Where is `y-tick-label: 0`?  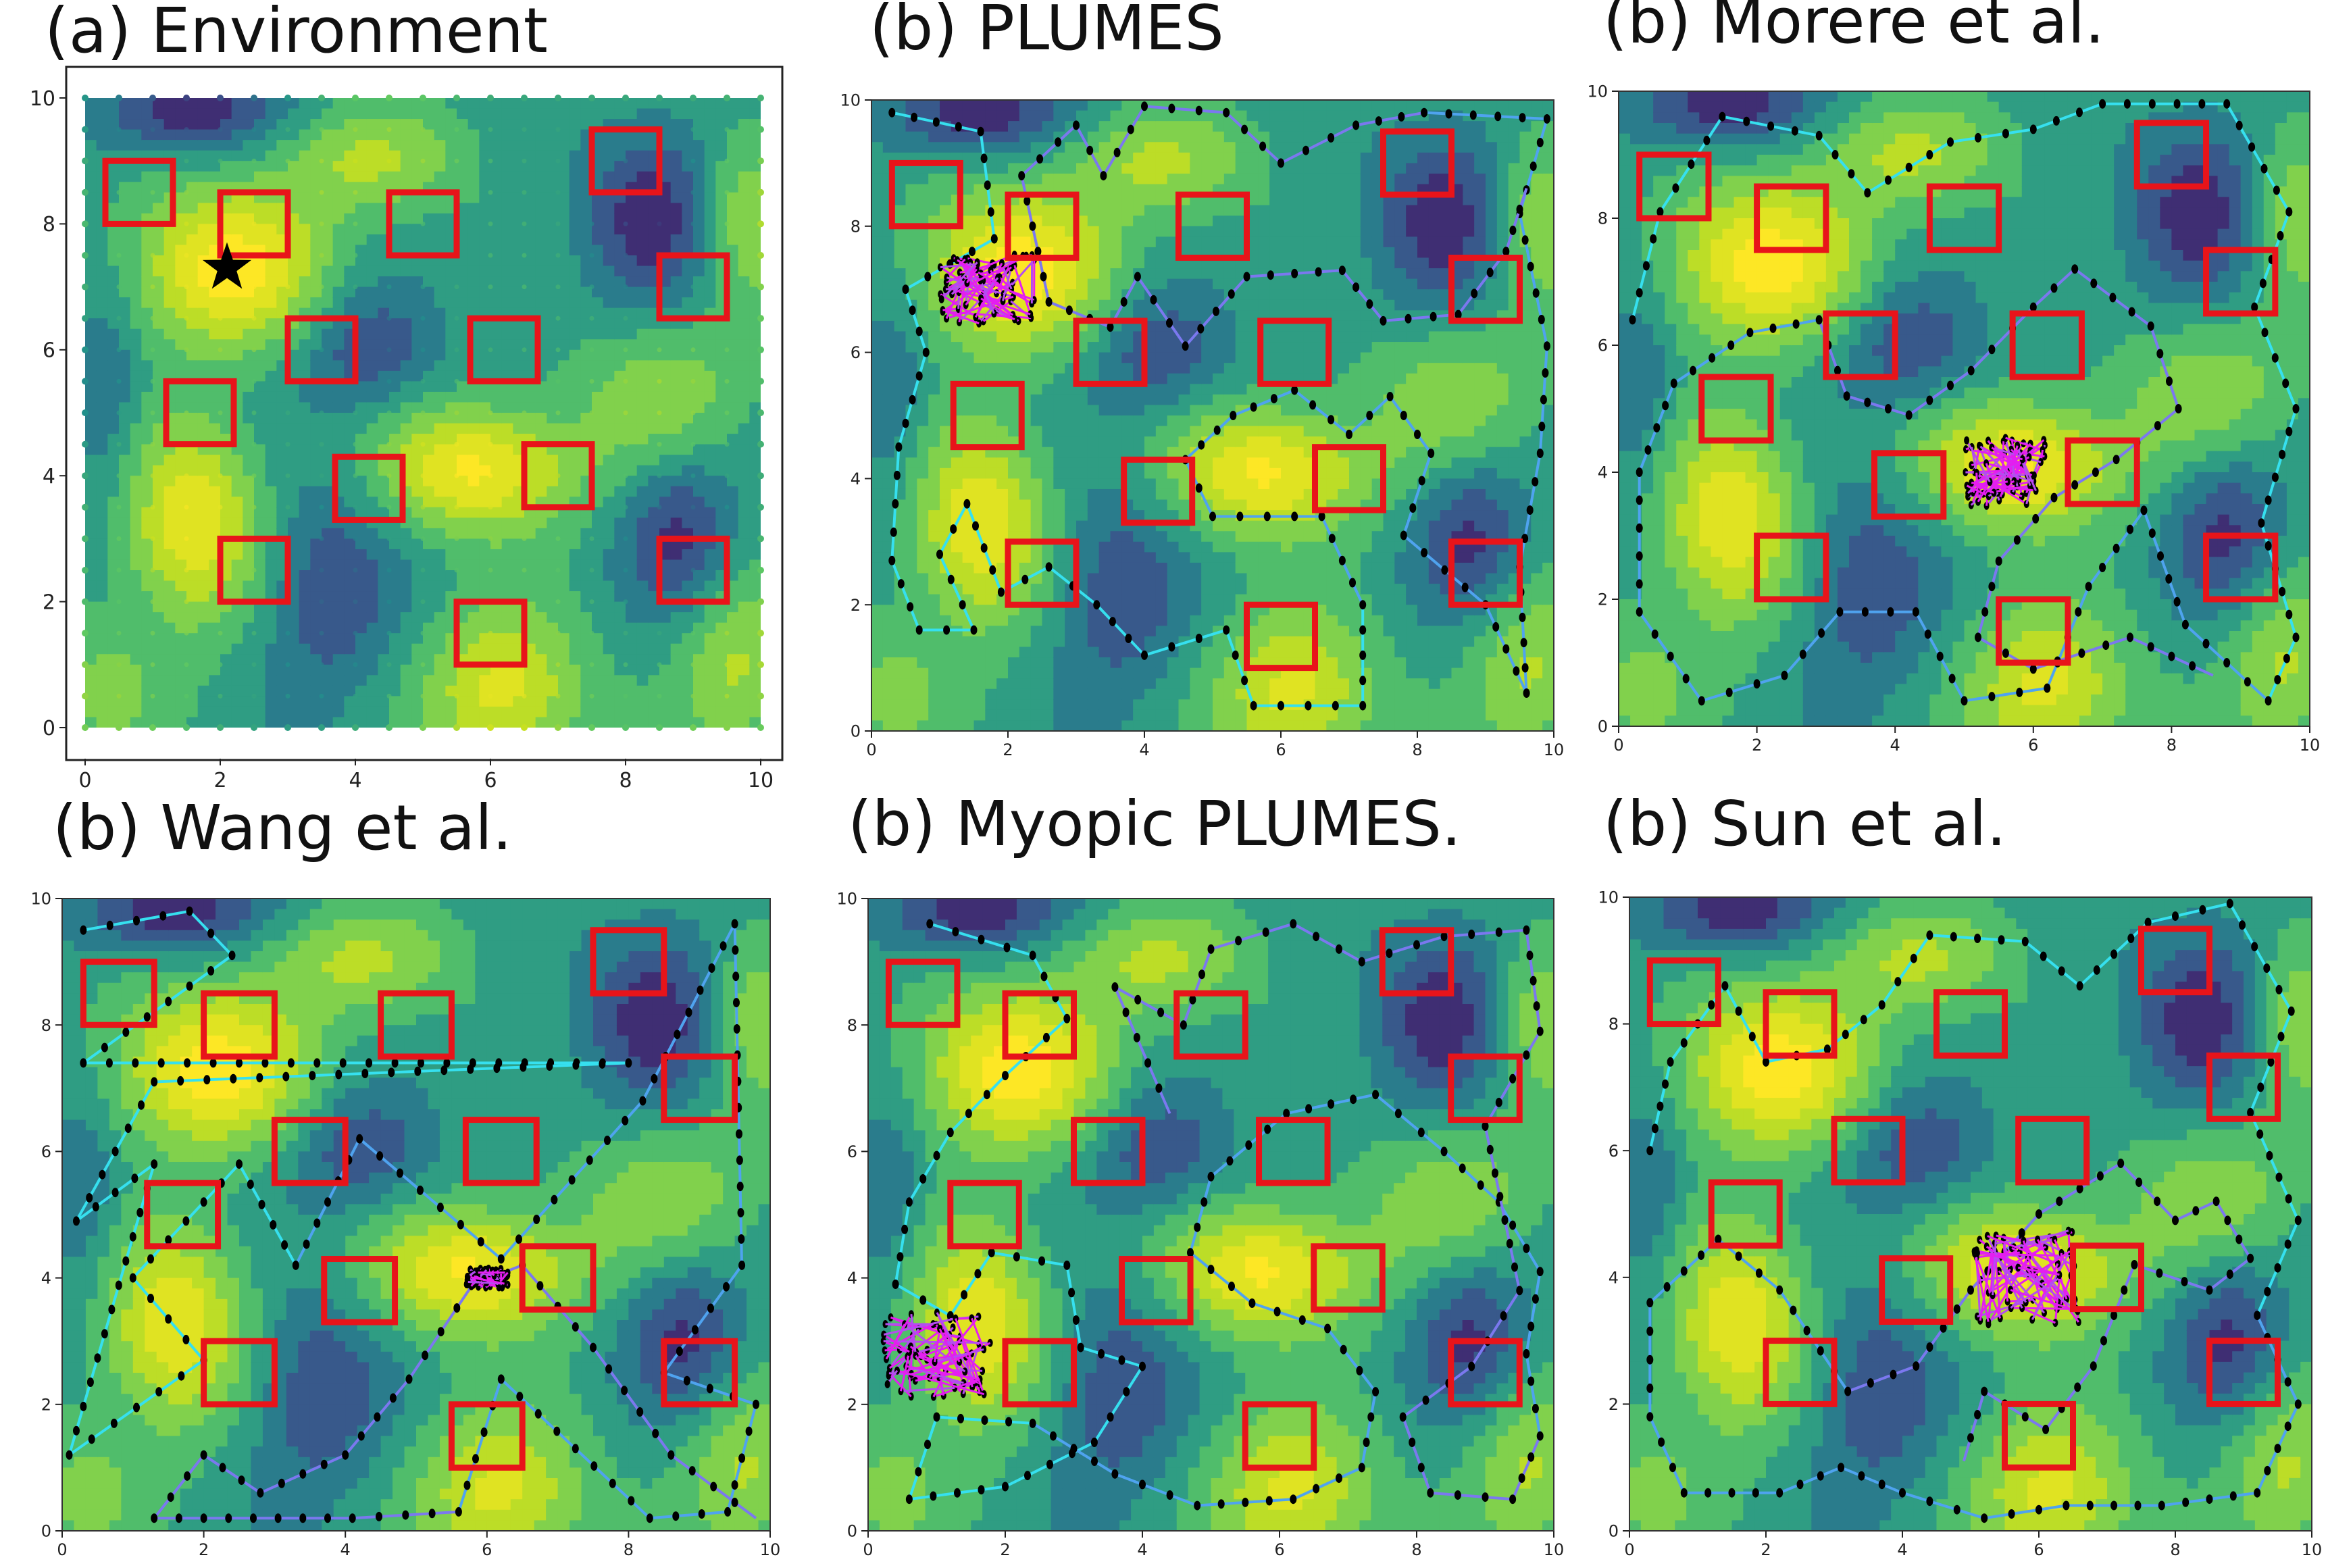 y-tick-label: 0 is located at coordinates (856, 732).